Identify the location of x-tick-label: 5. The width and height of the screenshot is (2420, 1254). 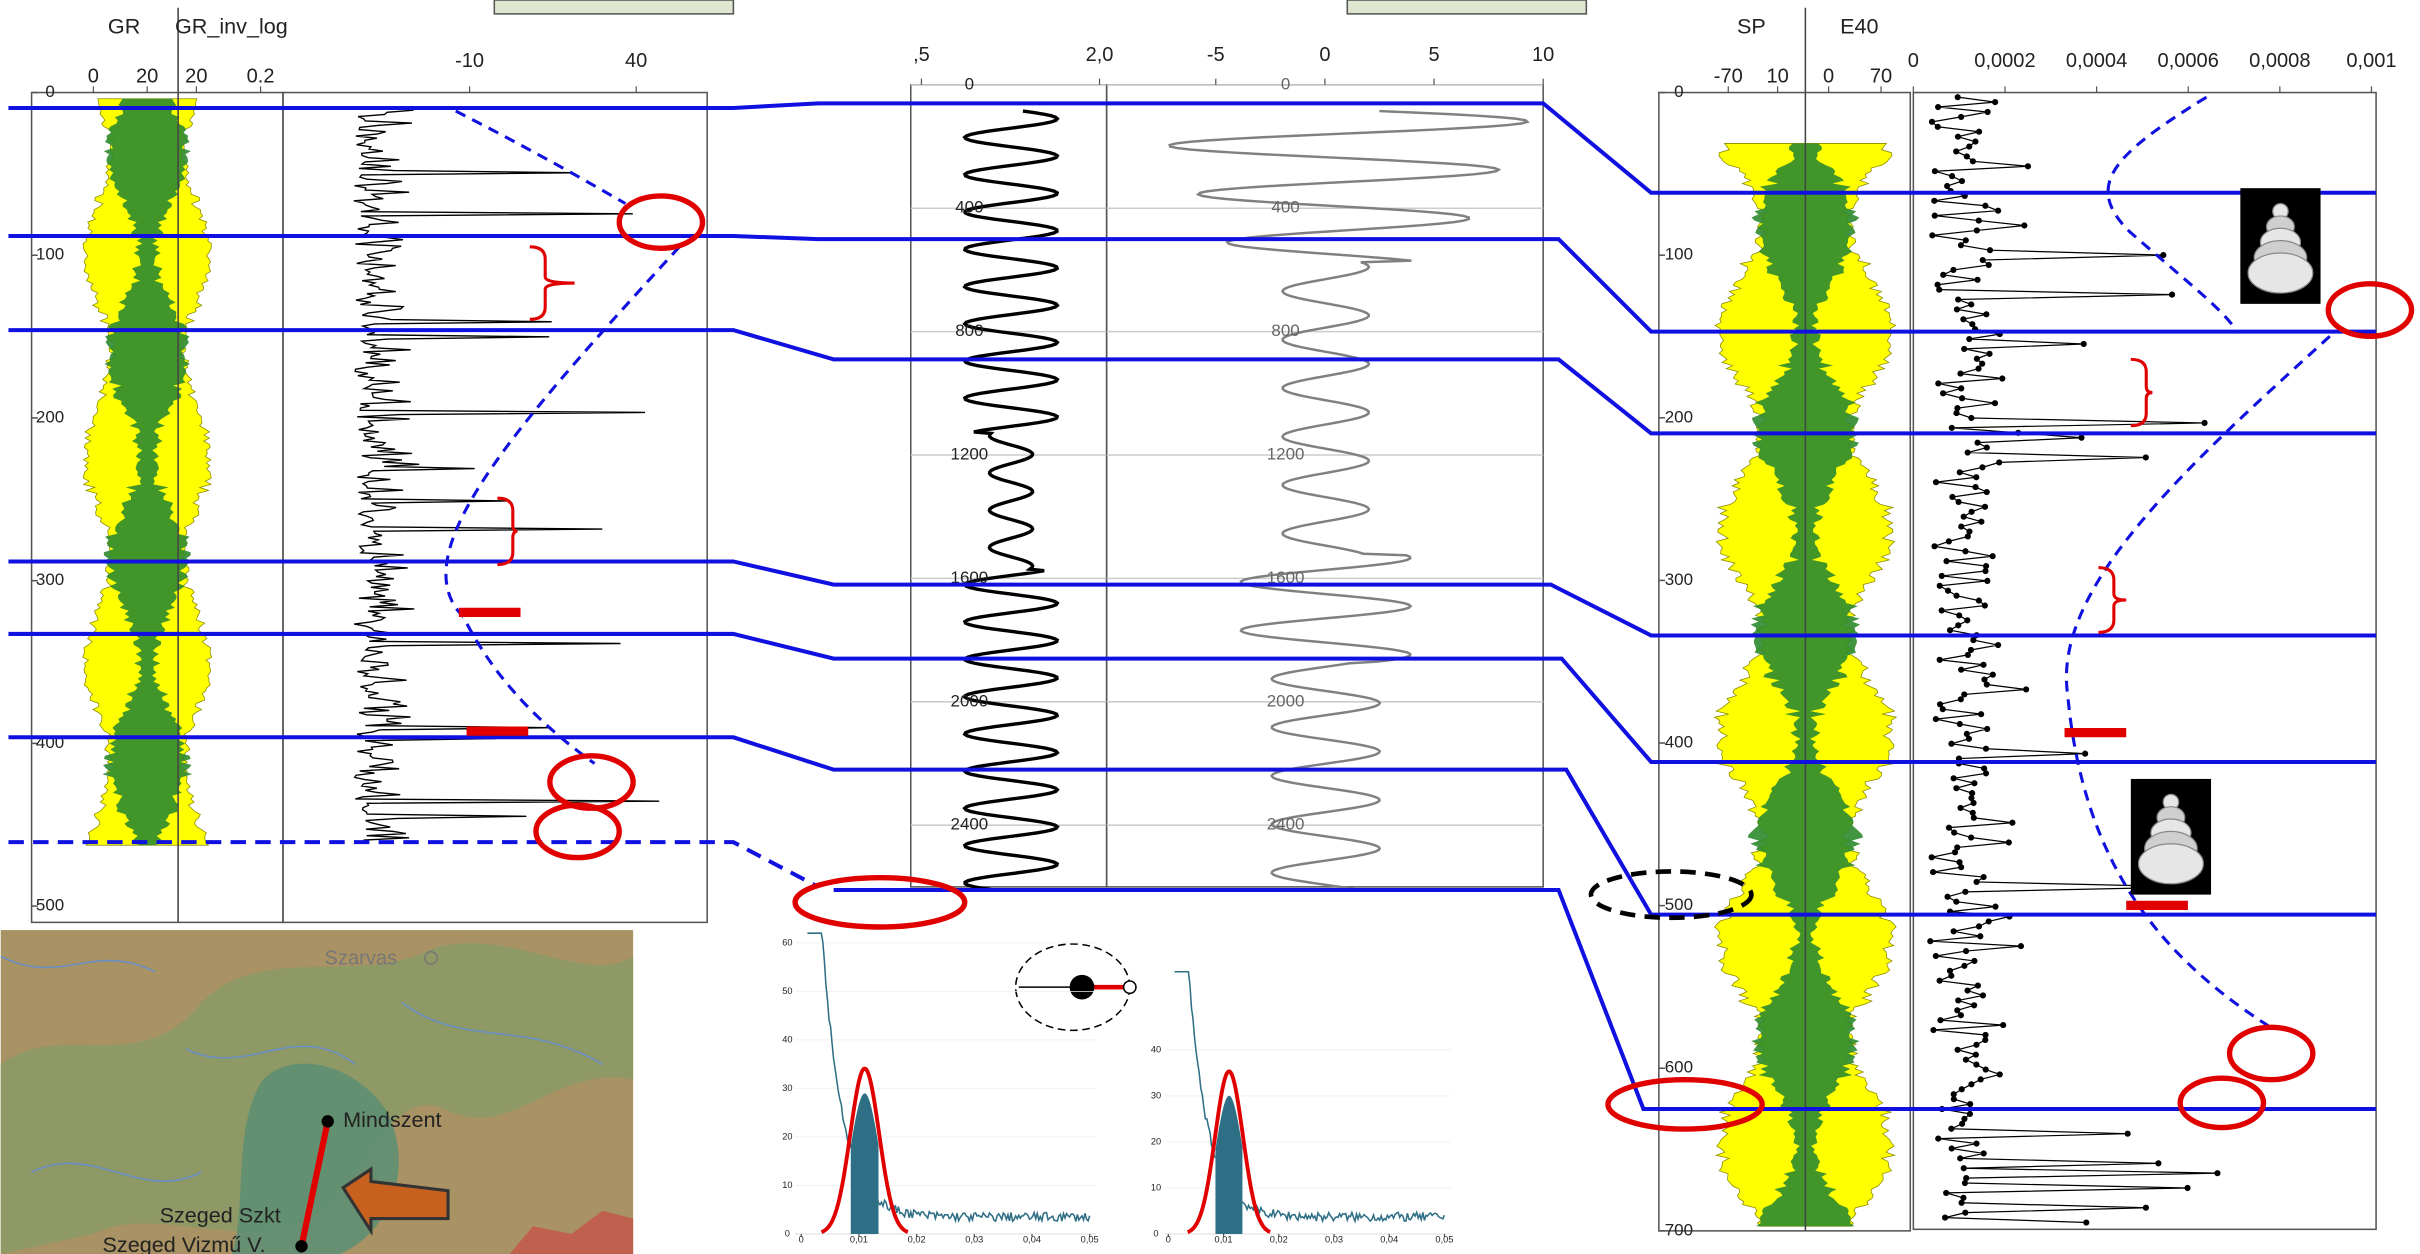
(1433, 55).